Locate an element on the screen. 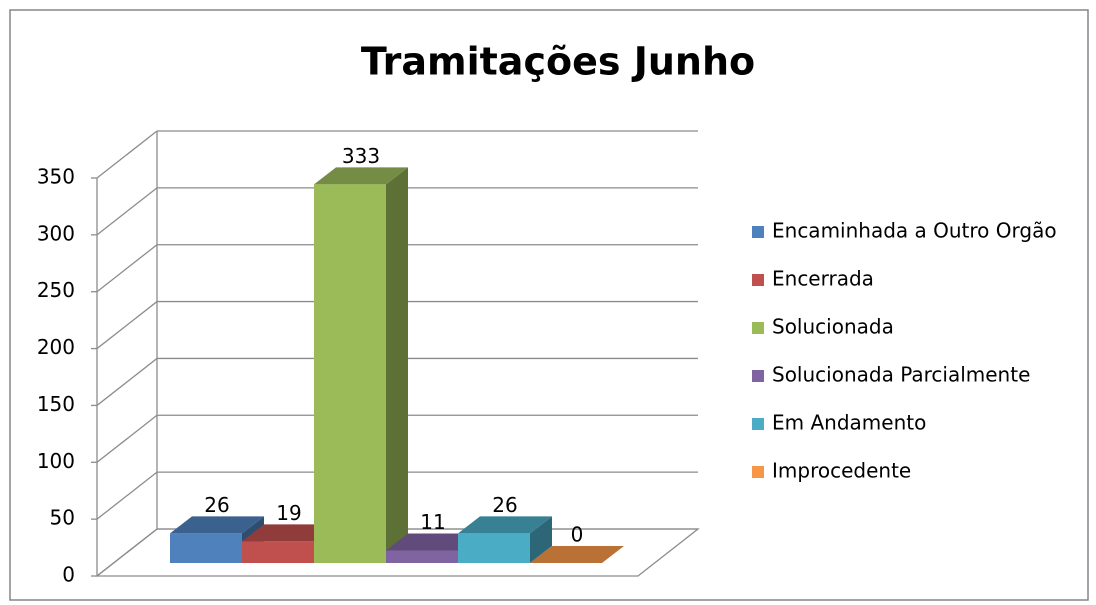  legend-label: Em Andamento is located at coordinates (849, 423).